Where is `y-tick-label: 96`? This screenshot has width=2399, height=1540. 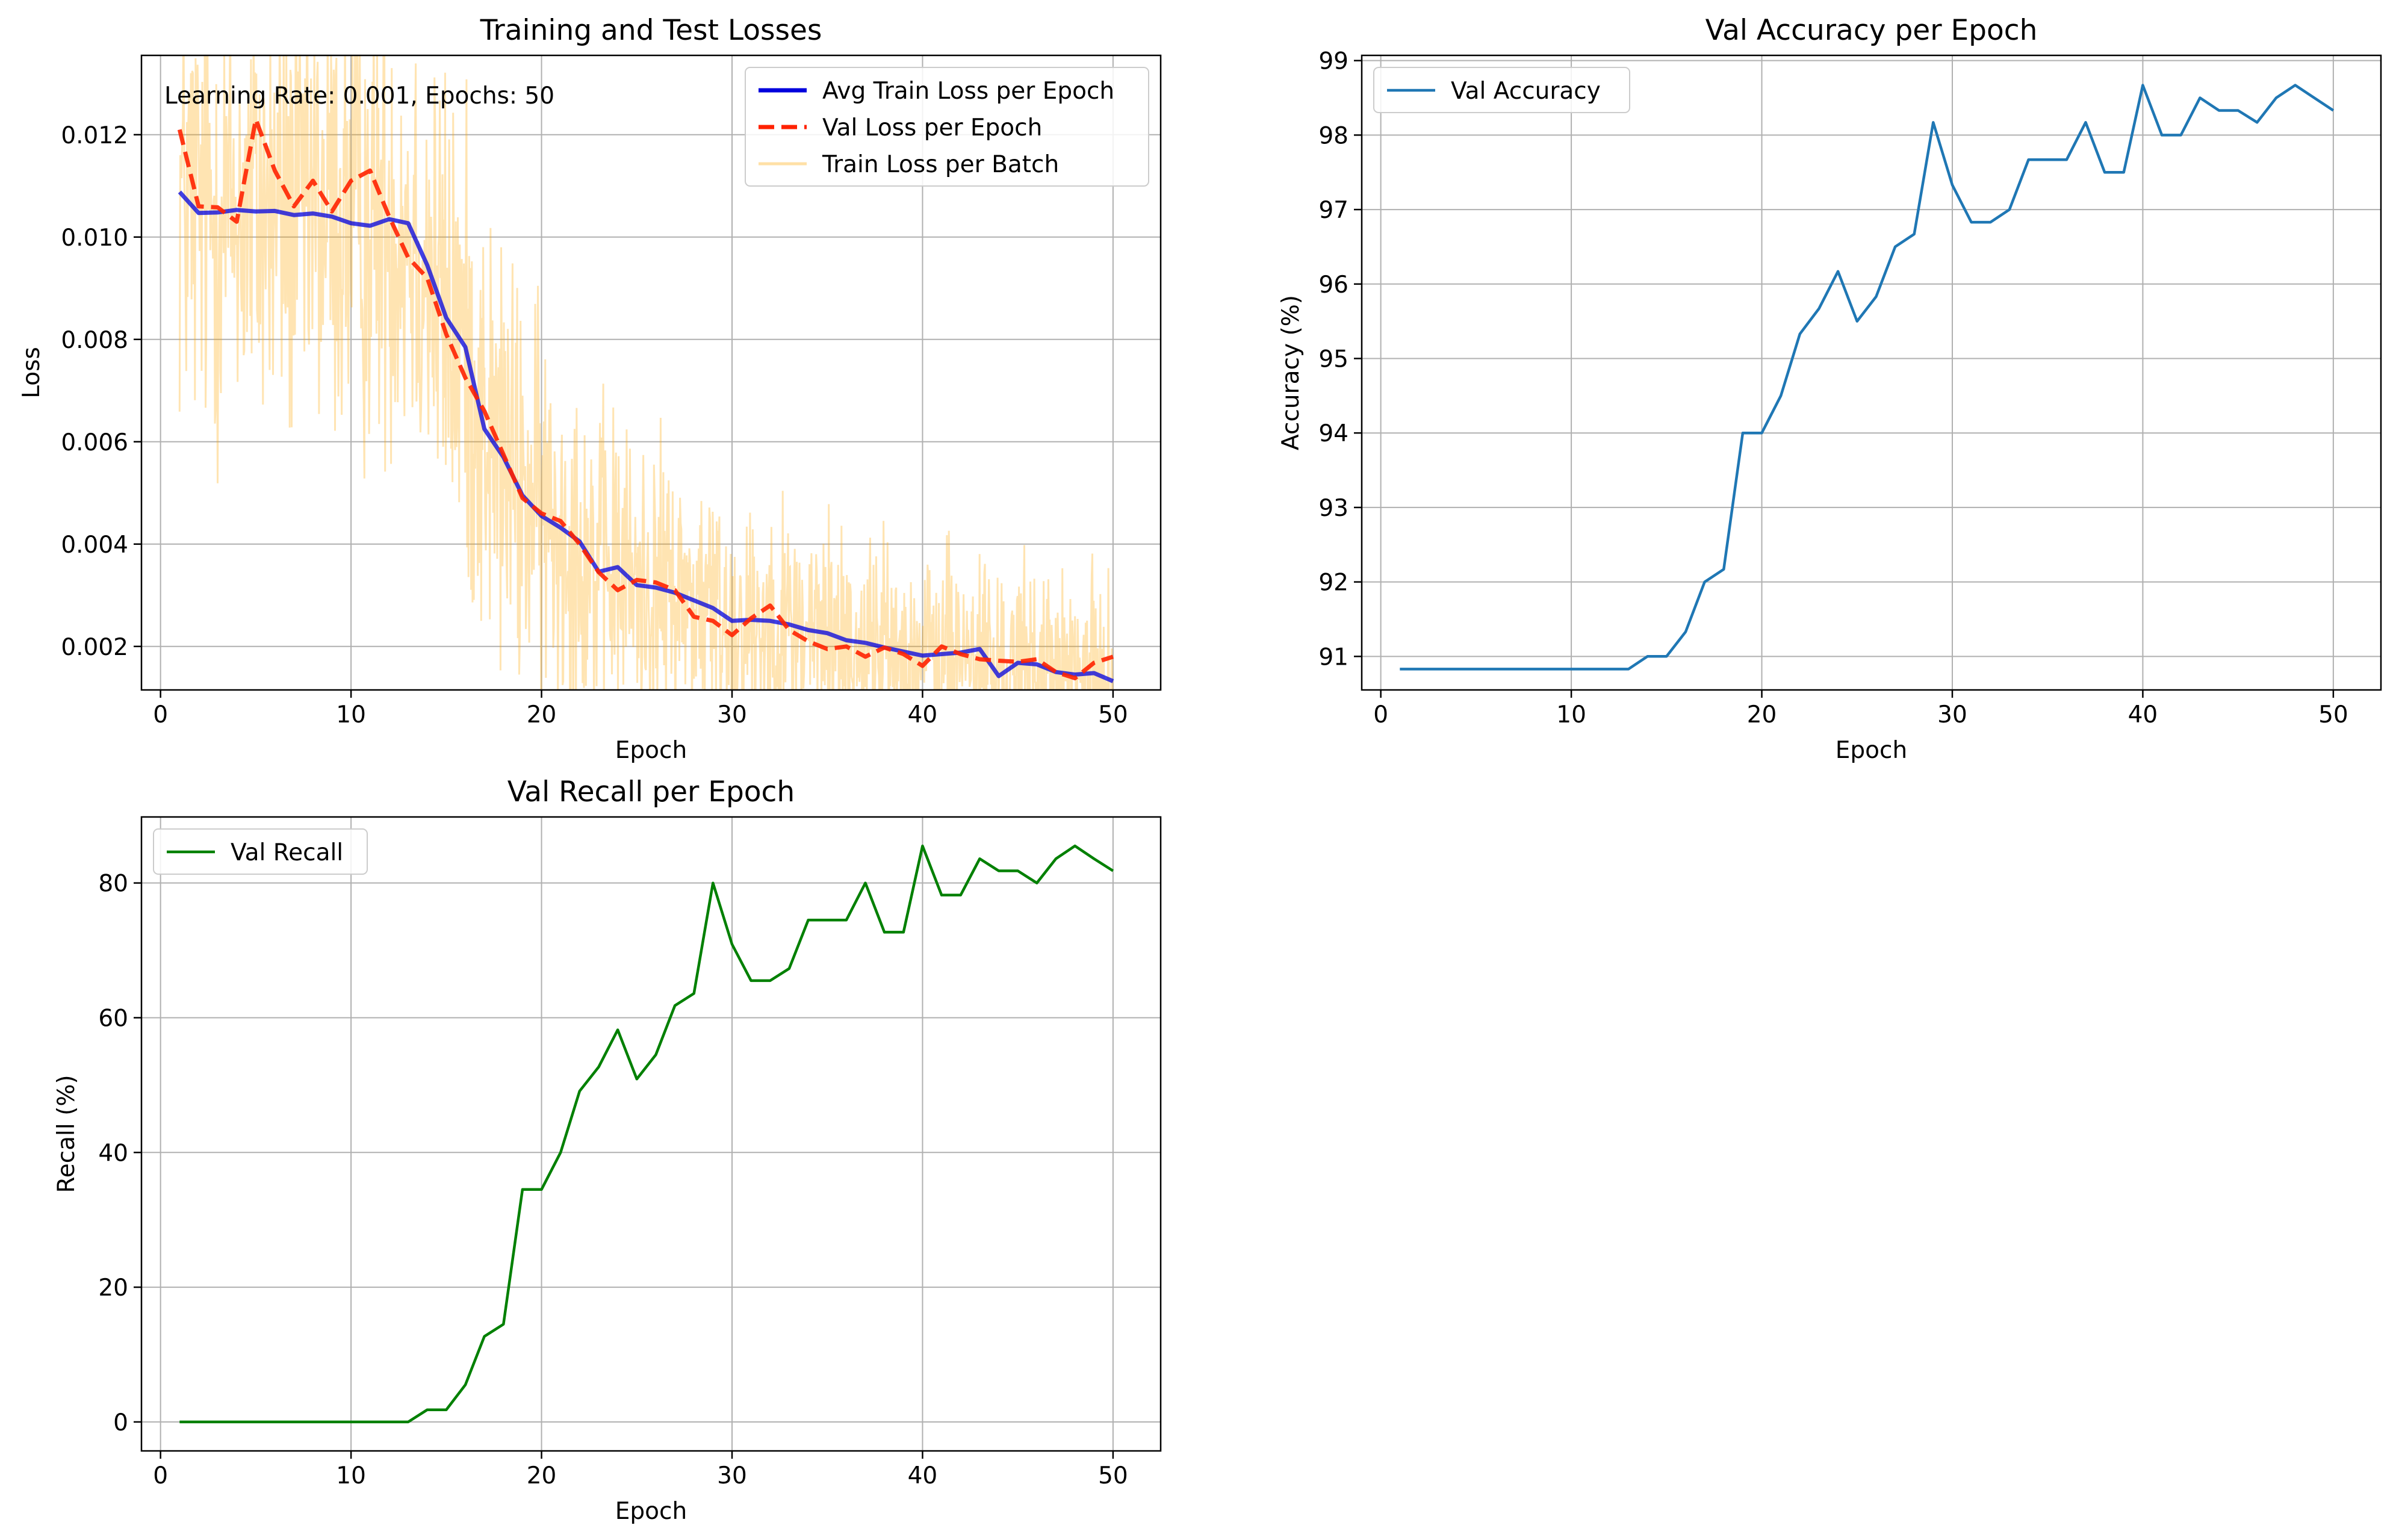
y-tick-label: 96 is located at coordinates (1333, 285).